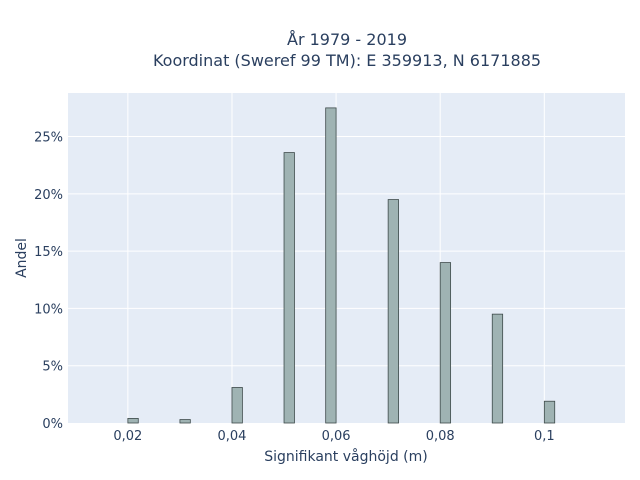 The width and height of the screenshot is (640, 480). I want to click on y-axis-label: Andel, so click(22, 258).